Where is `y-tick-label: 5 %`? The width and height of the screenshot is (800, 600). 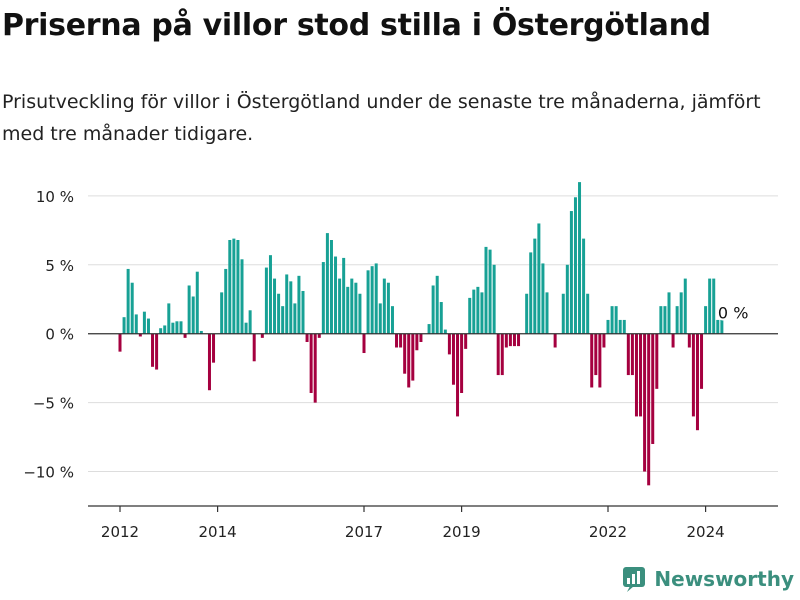 y-tick-label: 5 % is located at coordinates (59, 266).